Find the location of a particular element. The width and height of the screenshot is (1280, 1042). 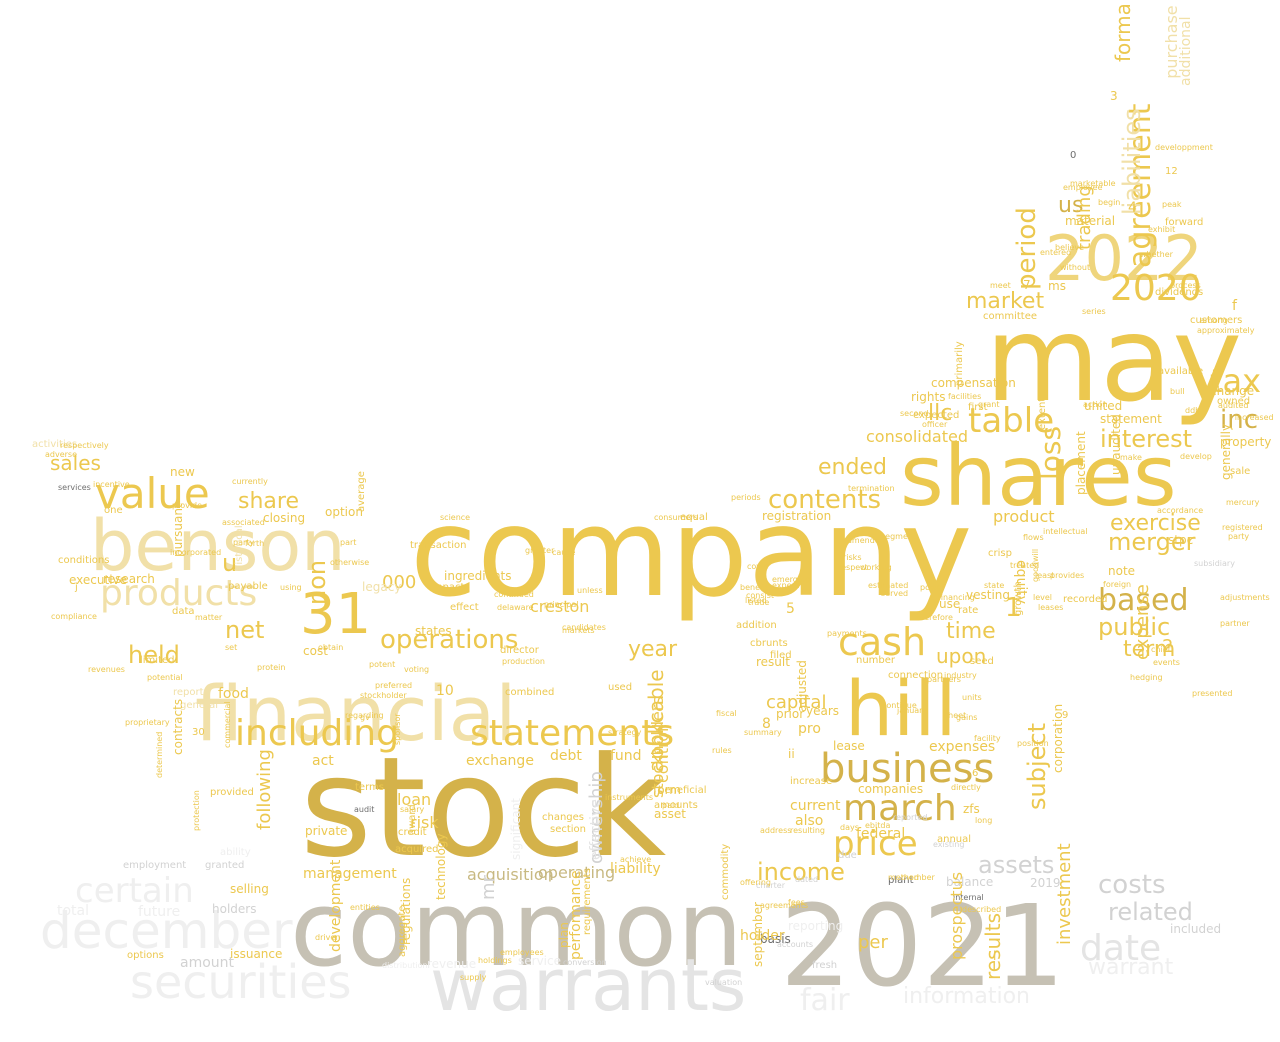

word-existing: existing is located at coordinates (948, 844).